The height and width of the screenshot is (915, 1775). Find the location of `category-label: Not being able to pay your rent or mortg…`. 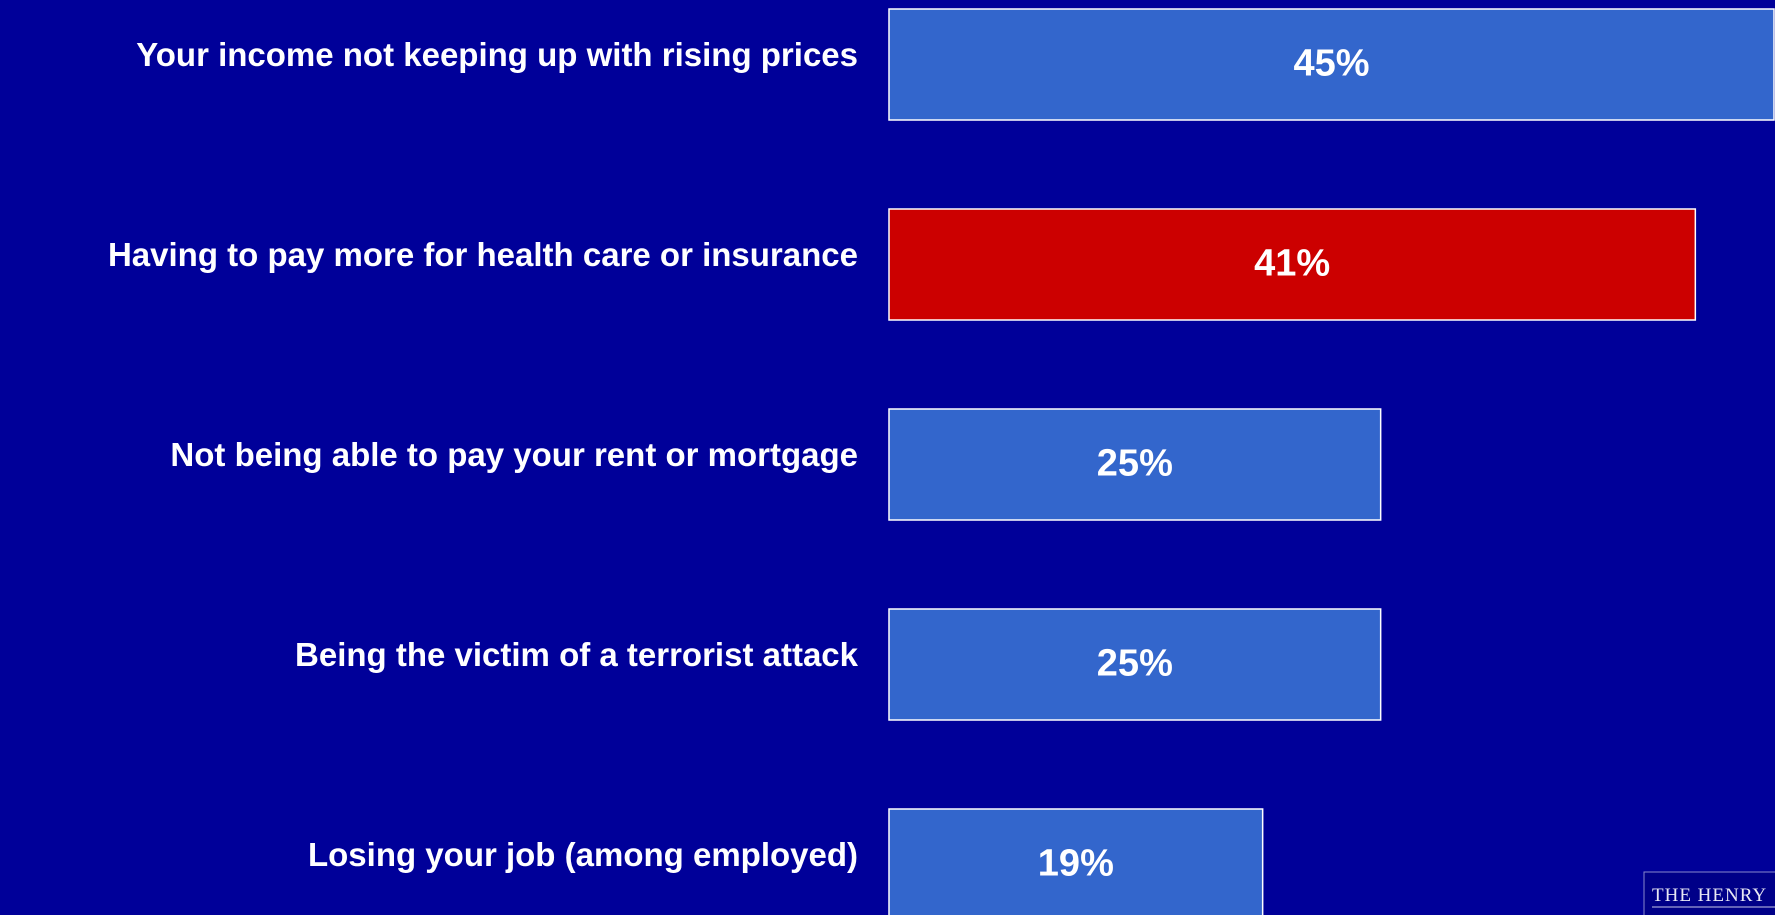

category-label: Not being able to pay your rent or mortg… is located at coordinates (514, 454).